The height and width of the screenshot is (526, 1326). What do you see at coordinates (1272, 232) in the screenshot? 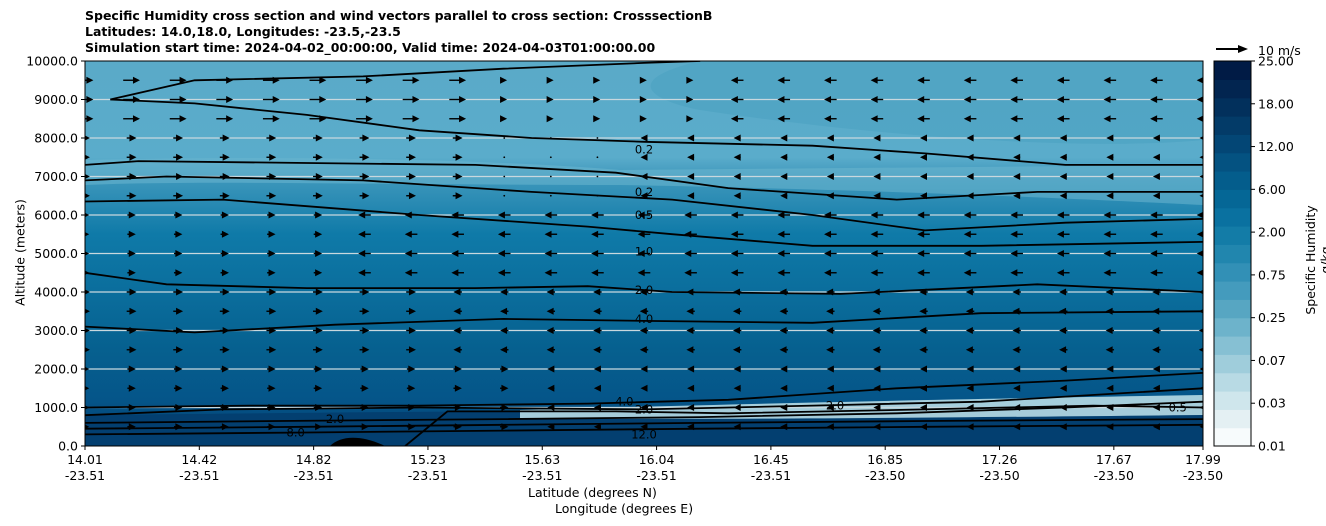
I see `colorbar-tick-label: 2.00` at bounding box center [1272, 232].